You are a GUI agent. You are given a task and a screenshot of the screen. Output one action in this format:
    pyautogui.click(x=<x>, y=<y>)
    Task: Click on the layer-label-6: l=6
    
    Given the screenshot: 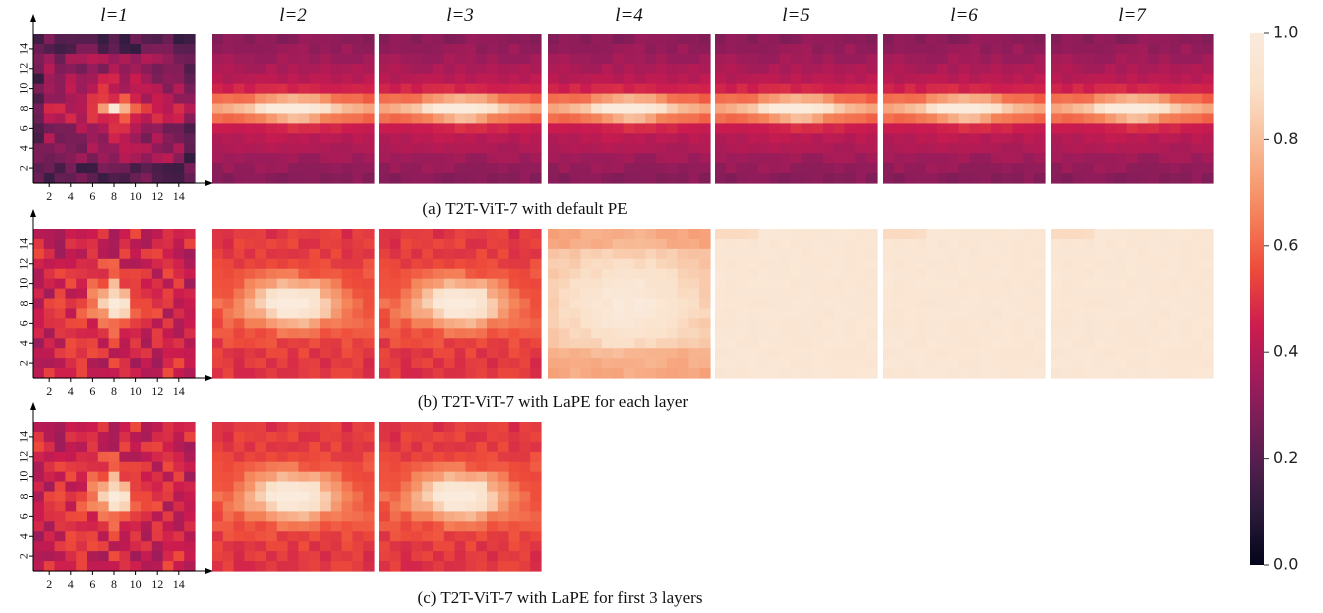 What is the action you would take?
    pyautogui.click(x=964, y=15)
    